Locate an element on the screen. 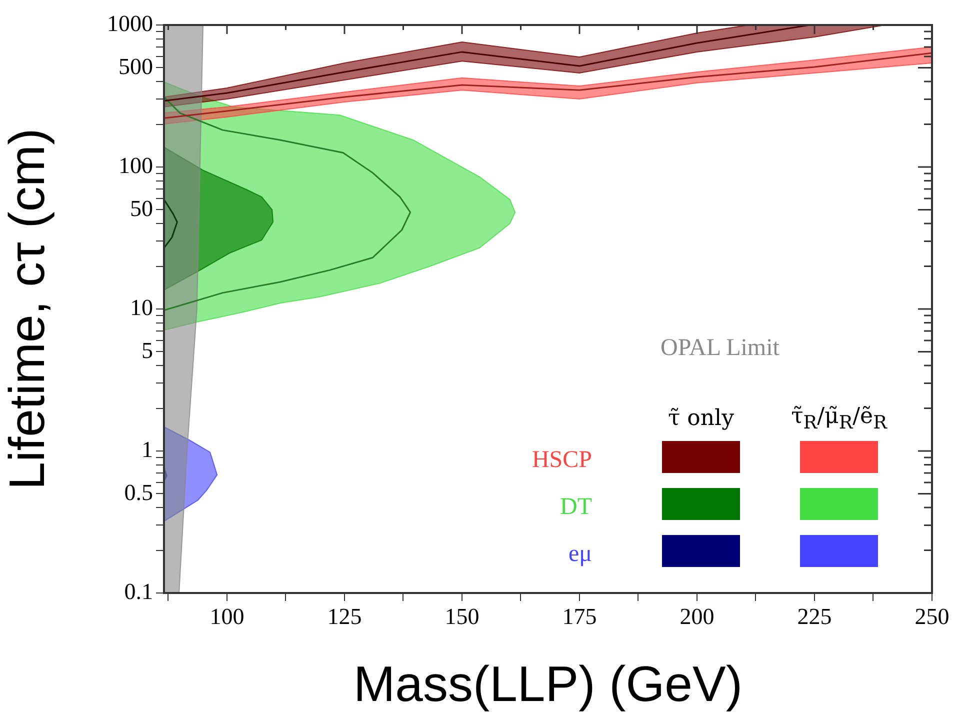 Image resolution: width=960 pixels, height=717 pixels. y-tick-label: 50 is located at coordinates (141, 208).